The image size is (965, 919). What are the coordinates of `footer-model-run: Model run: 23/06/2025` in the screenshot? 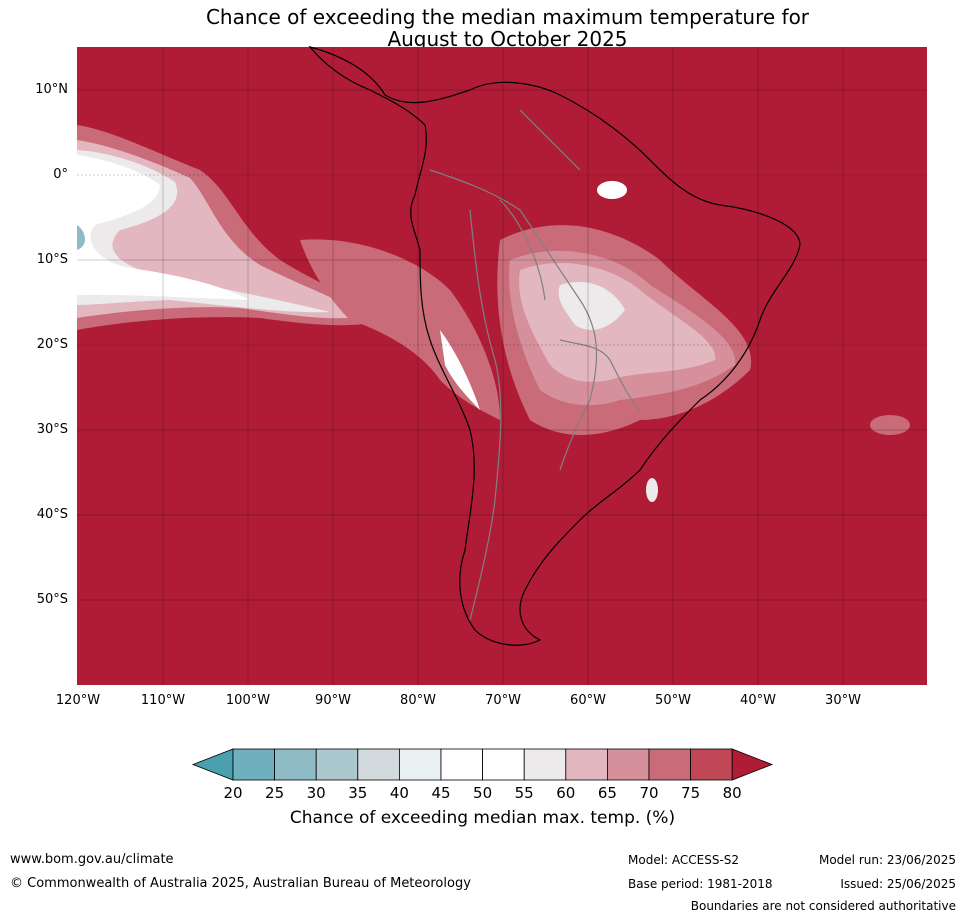 It's located at (887, 860).